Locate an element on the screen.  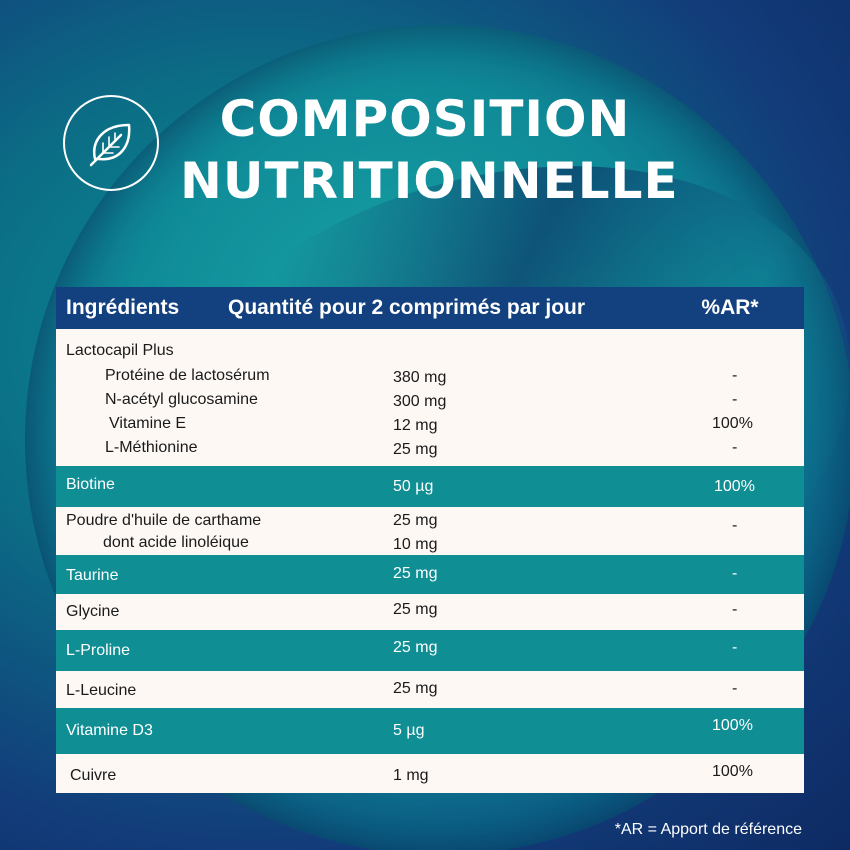
leaf-icon is located at coordinates (110, 145).